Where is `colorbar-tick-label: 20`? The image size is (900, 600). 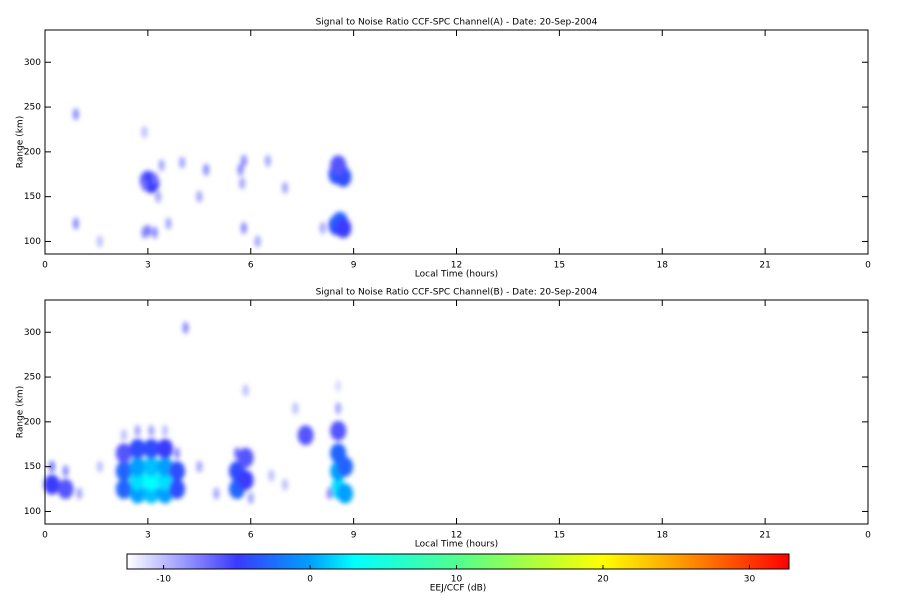
colorbar-tick-label: 20 is located at coordinates (603, 580).